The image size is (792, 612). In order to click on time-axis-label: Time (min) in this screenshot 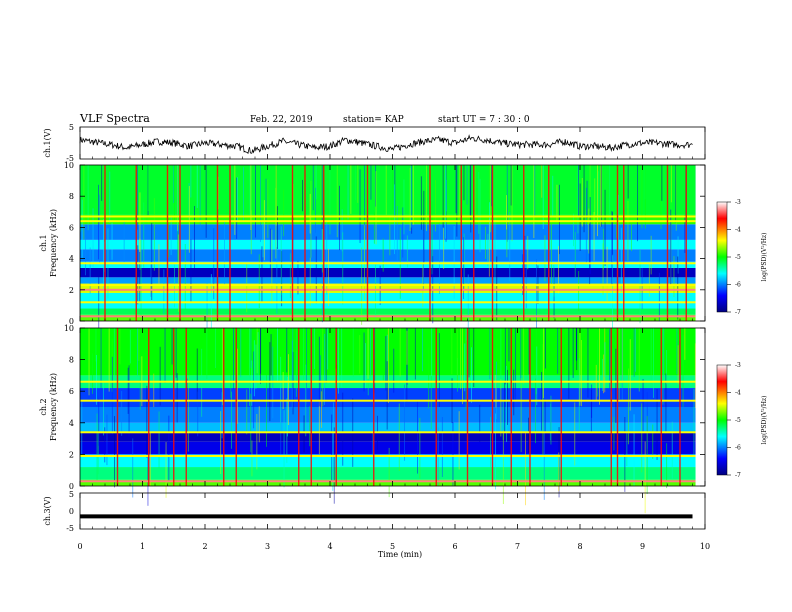, I will do `click(400, 554)`.